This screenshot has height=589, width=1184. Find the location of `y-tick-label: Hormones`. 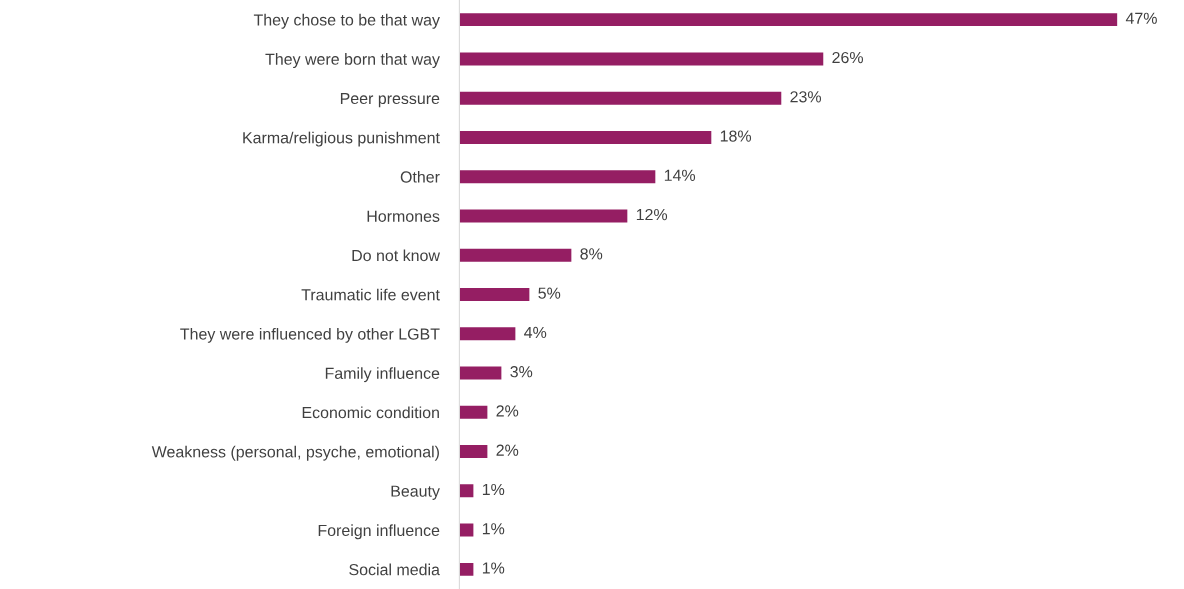

y-tick-label: Hormones is located at coordinates (403, 216).